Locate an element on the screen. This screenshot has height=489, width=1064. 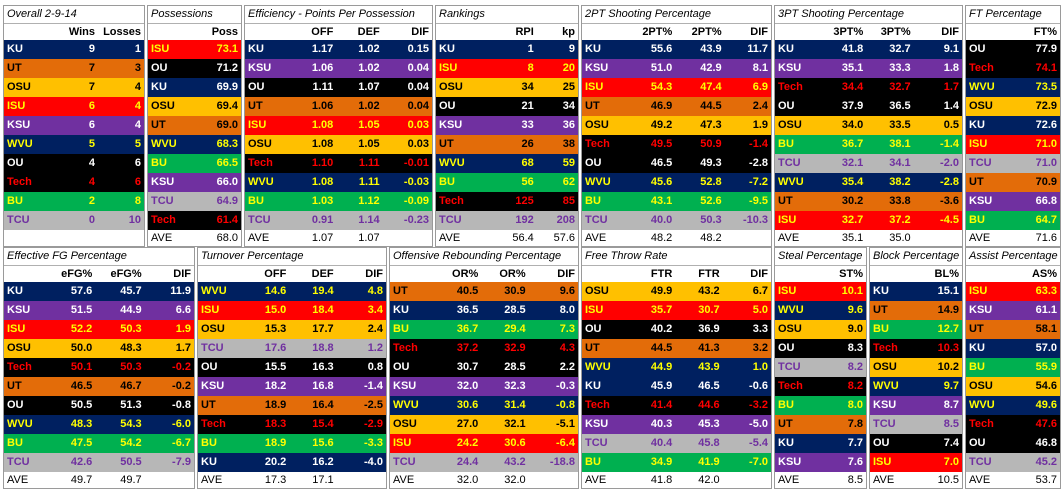
team-row: KU 72.6 is located at coordinates (1013, 125).